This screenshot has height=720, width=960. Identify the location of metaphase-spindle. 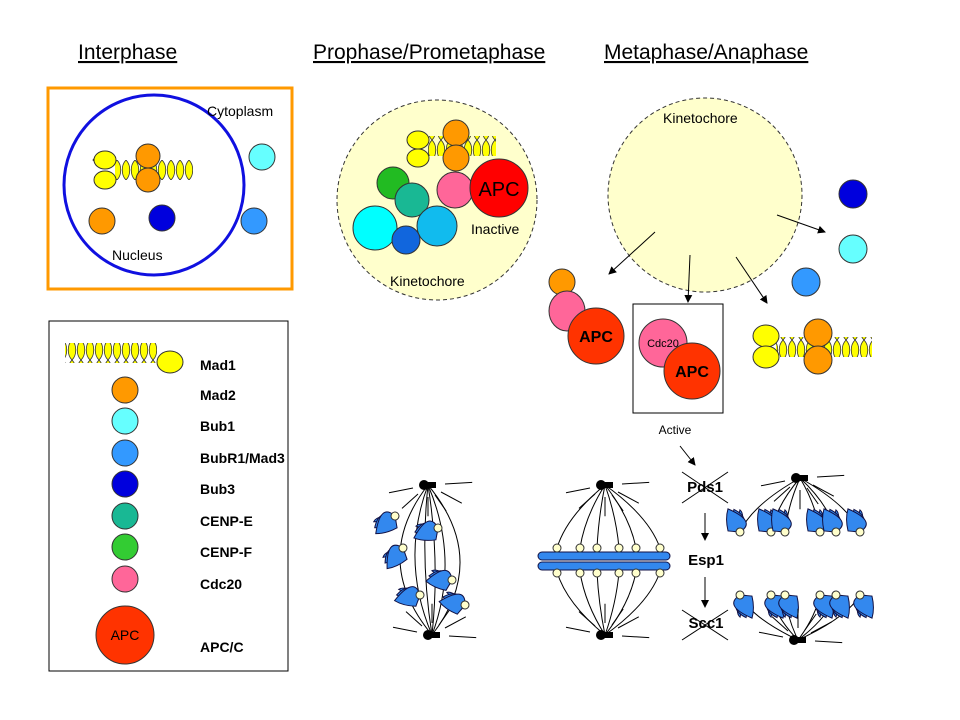
(604, 560).